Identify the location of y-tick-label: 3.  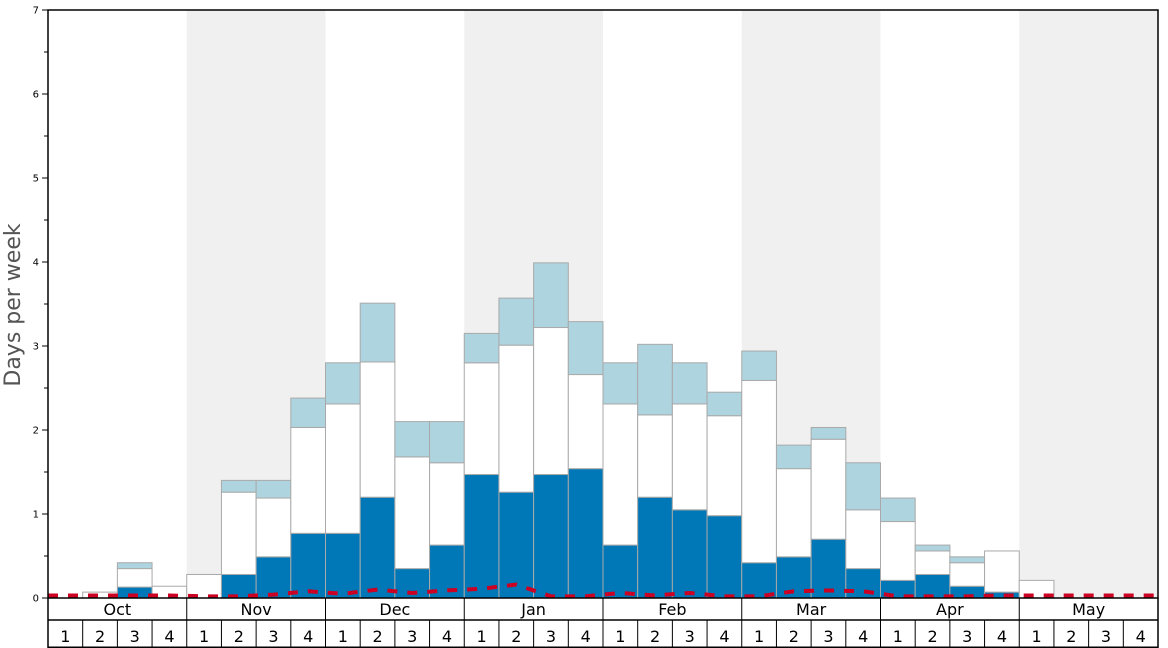
(36, 347).